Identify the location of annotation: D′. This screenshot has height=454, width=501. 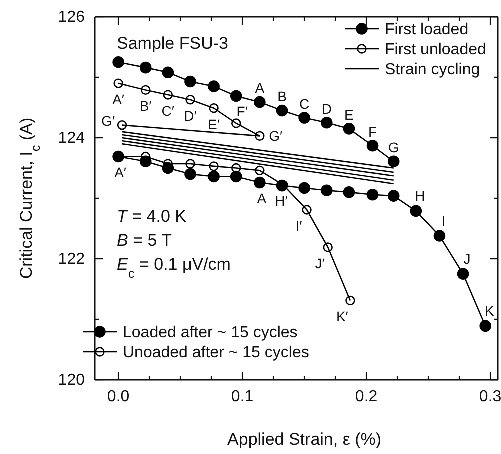
(191, 116).